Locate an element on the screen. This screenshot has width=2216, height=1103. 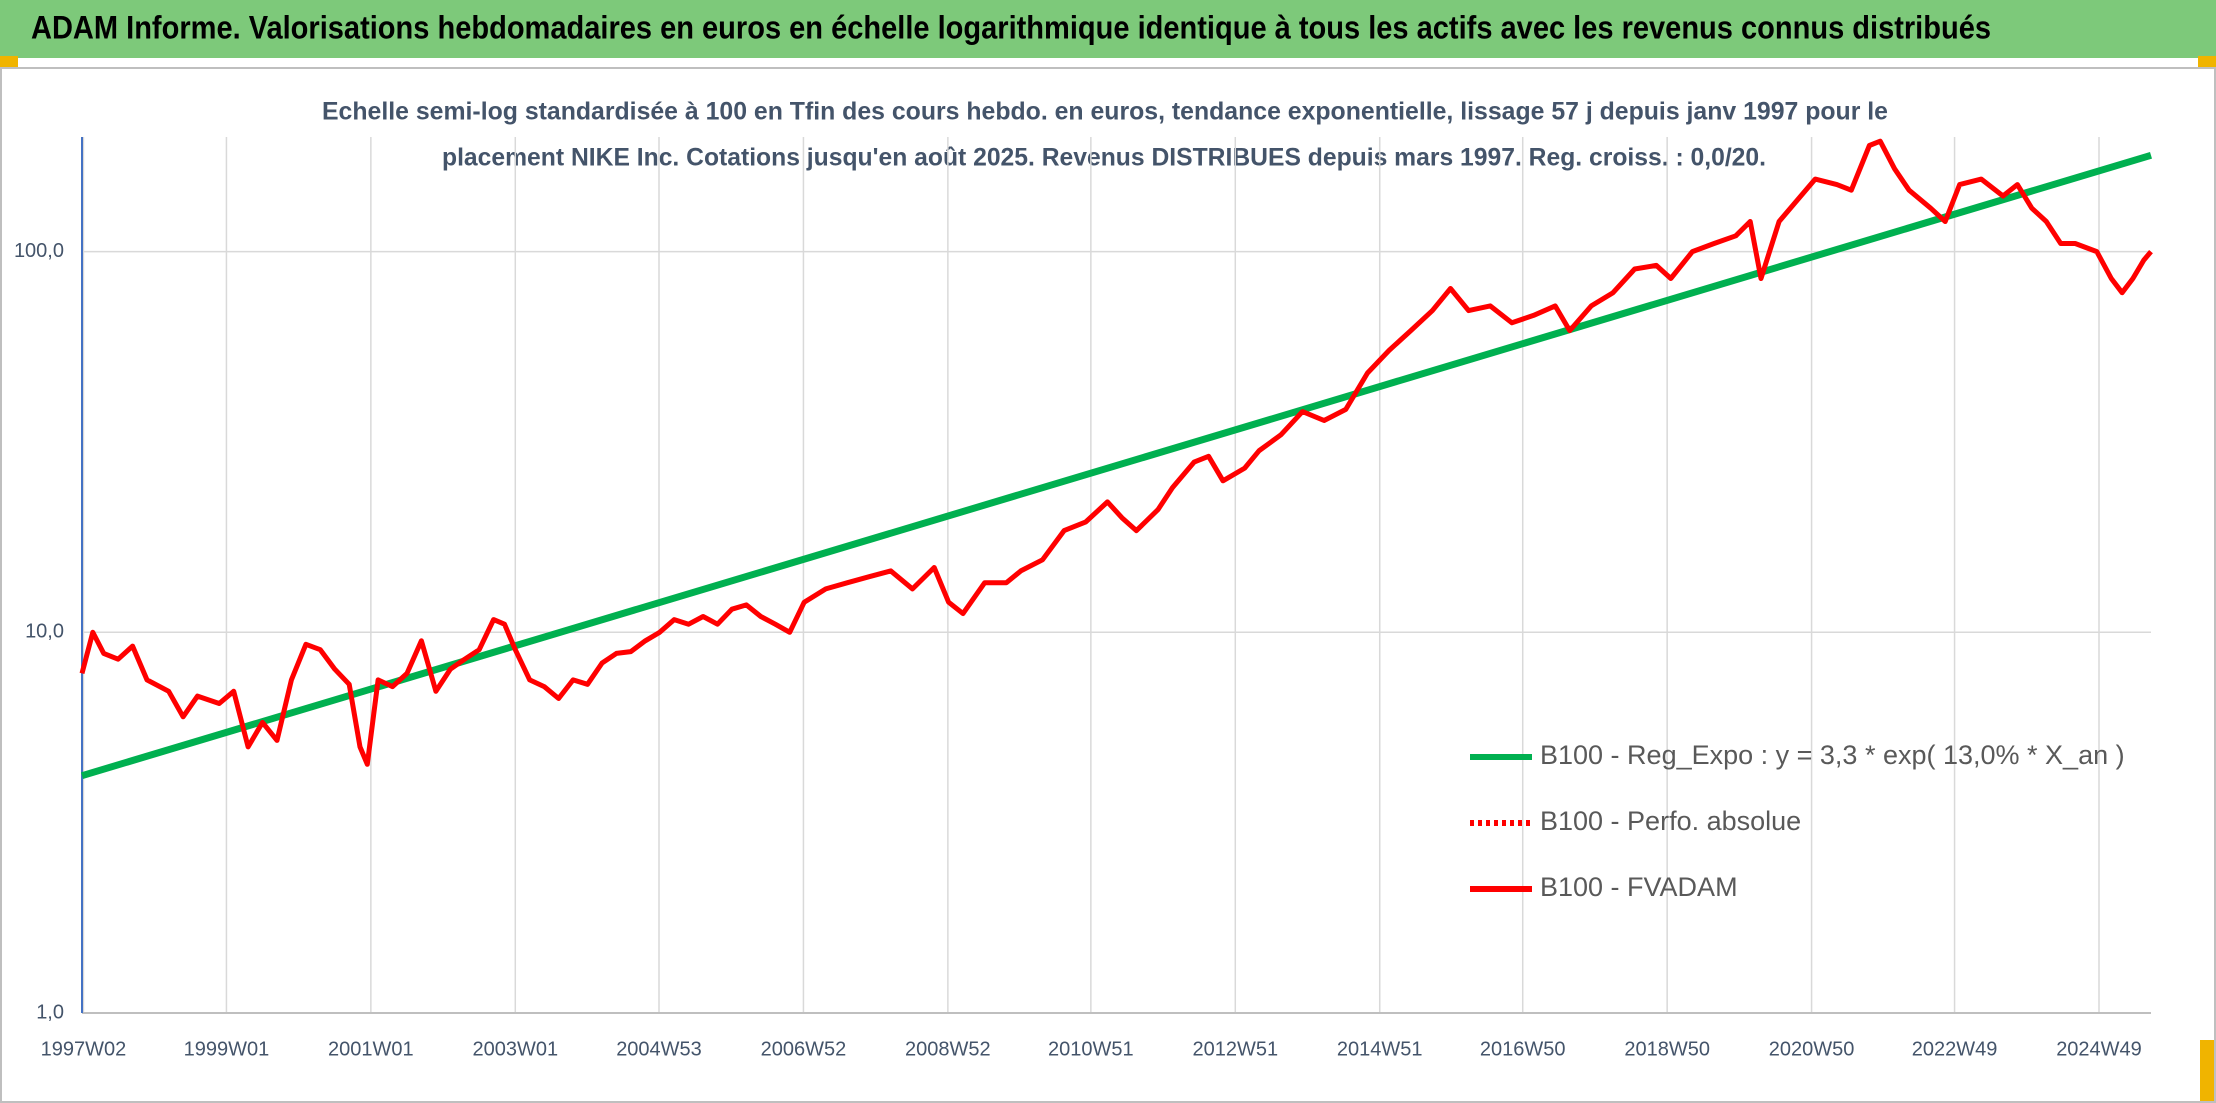
x-tick-label: 2010W51 is located at coordinates (1091, 1049).